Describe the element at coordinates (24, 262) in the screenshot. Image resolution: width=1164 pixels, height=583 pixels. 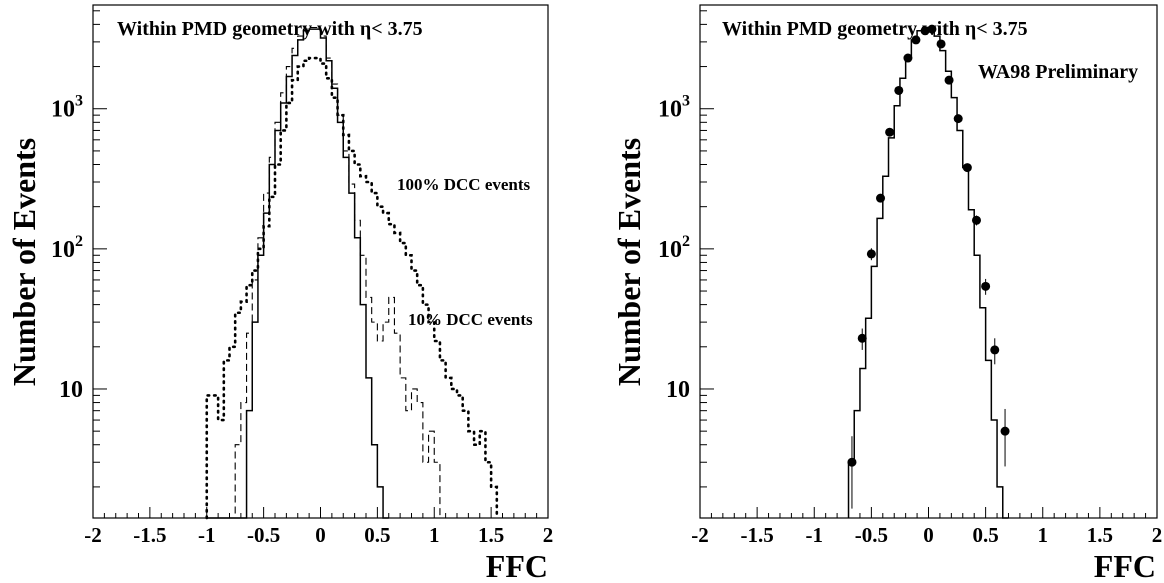
I see `left-y-axis-title: Number of Events` at that location.